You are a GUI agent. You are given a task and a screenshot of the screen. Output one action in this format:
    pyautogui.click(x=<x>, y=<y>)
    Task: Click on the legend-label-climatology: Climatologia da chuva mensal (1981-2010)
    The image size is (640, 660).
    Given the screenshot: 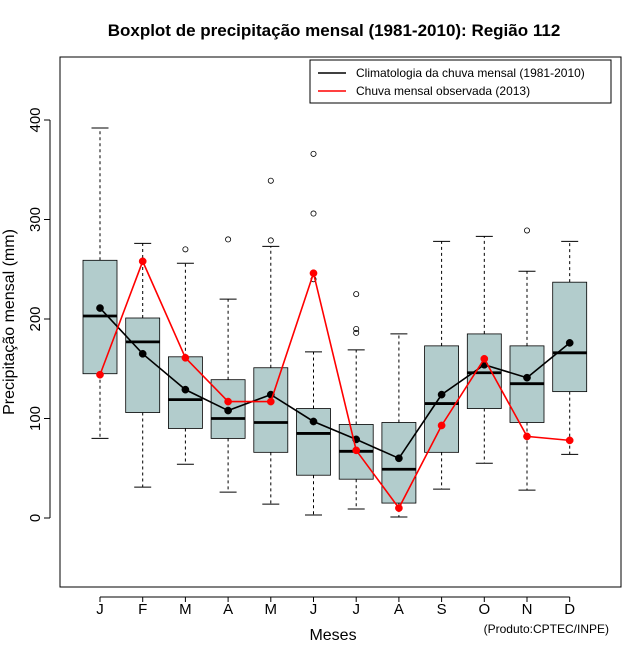 What is the action you would take?
    pyautogui.click(x=470, y=73)
    